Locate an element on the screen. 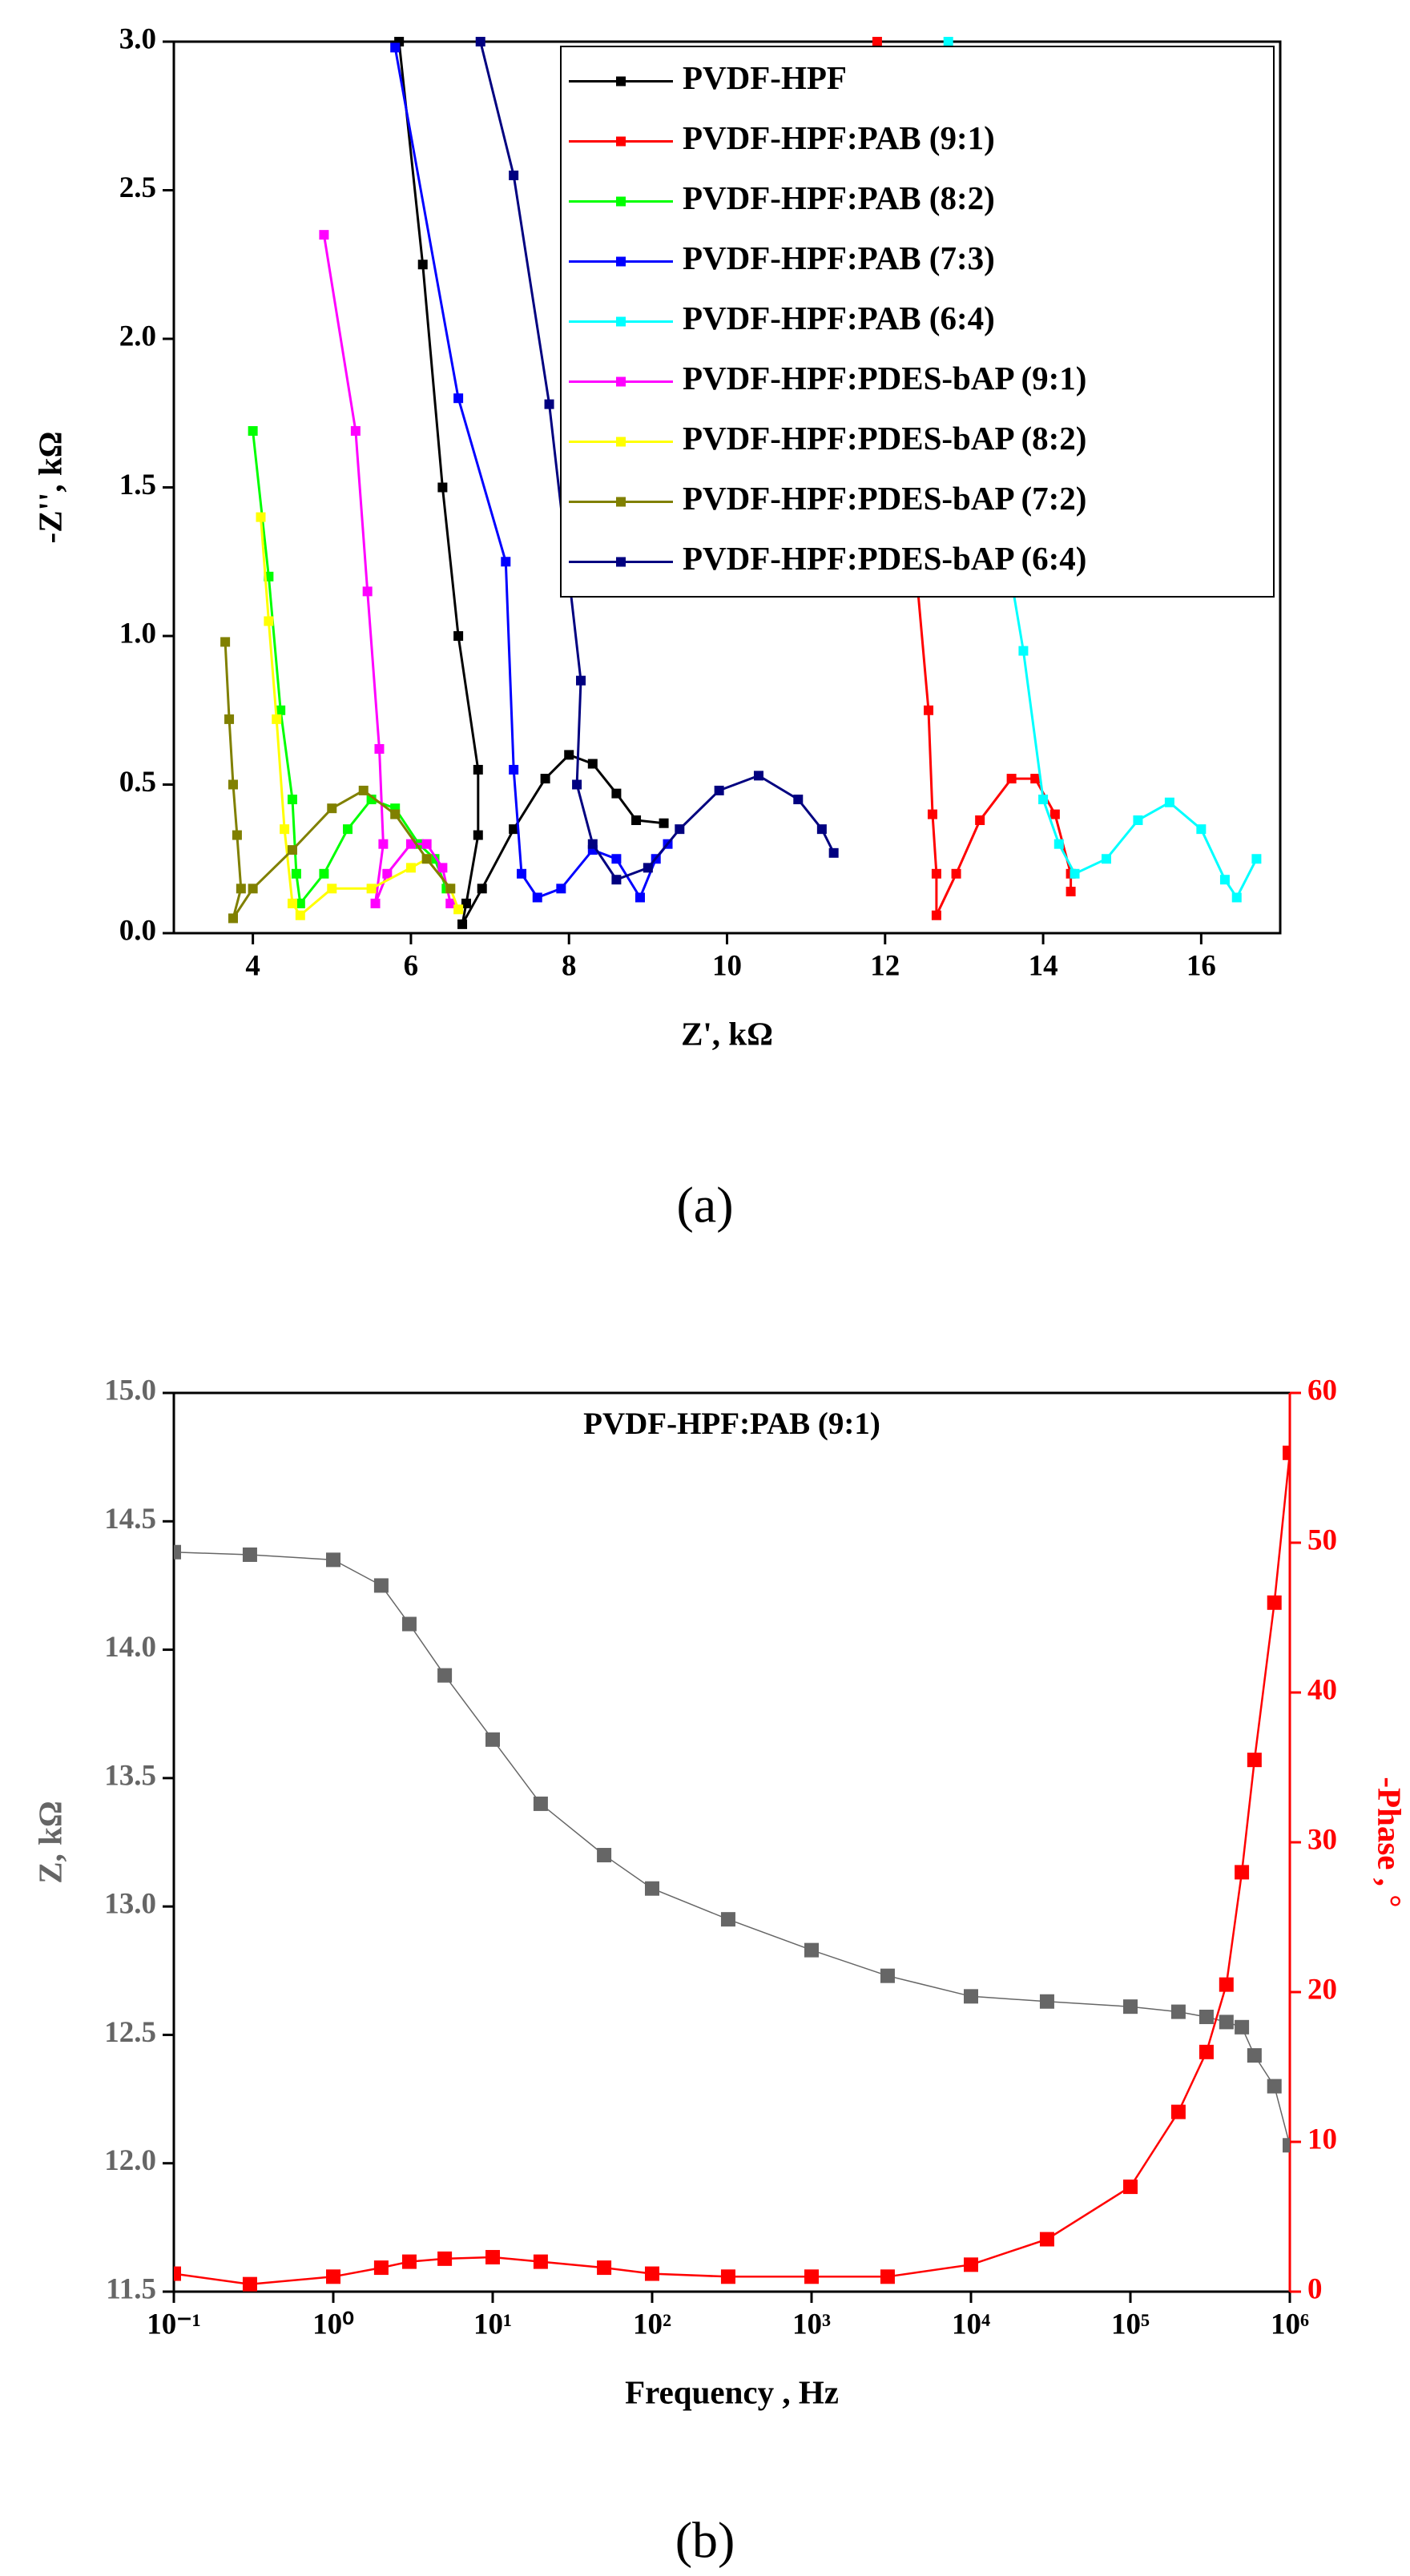  x-tick-label: 8 is located at coordinates (569, 966).